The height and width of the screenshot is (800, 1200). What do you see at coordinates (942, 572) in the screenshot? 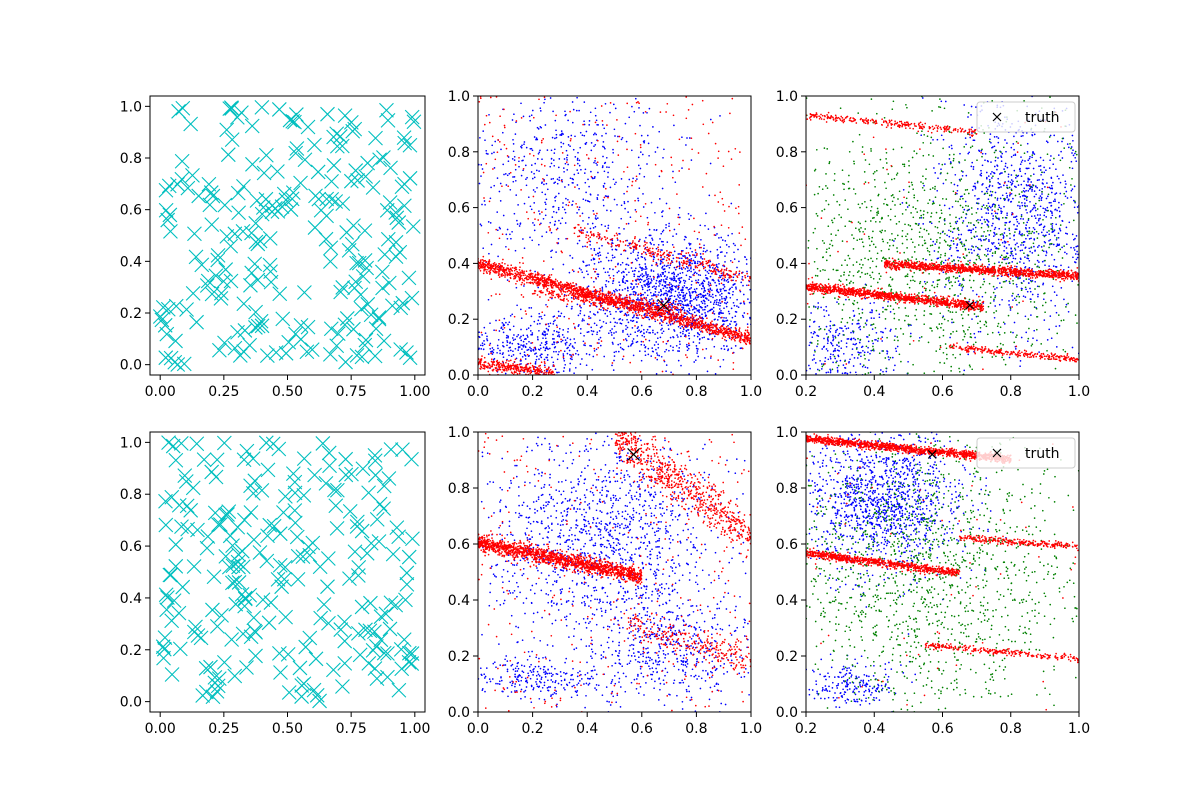
I see `dot-markers` at bounding box center [942, 572].